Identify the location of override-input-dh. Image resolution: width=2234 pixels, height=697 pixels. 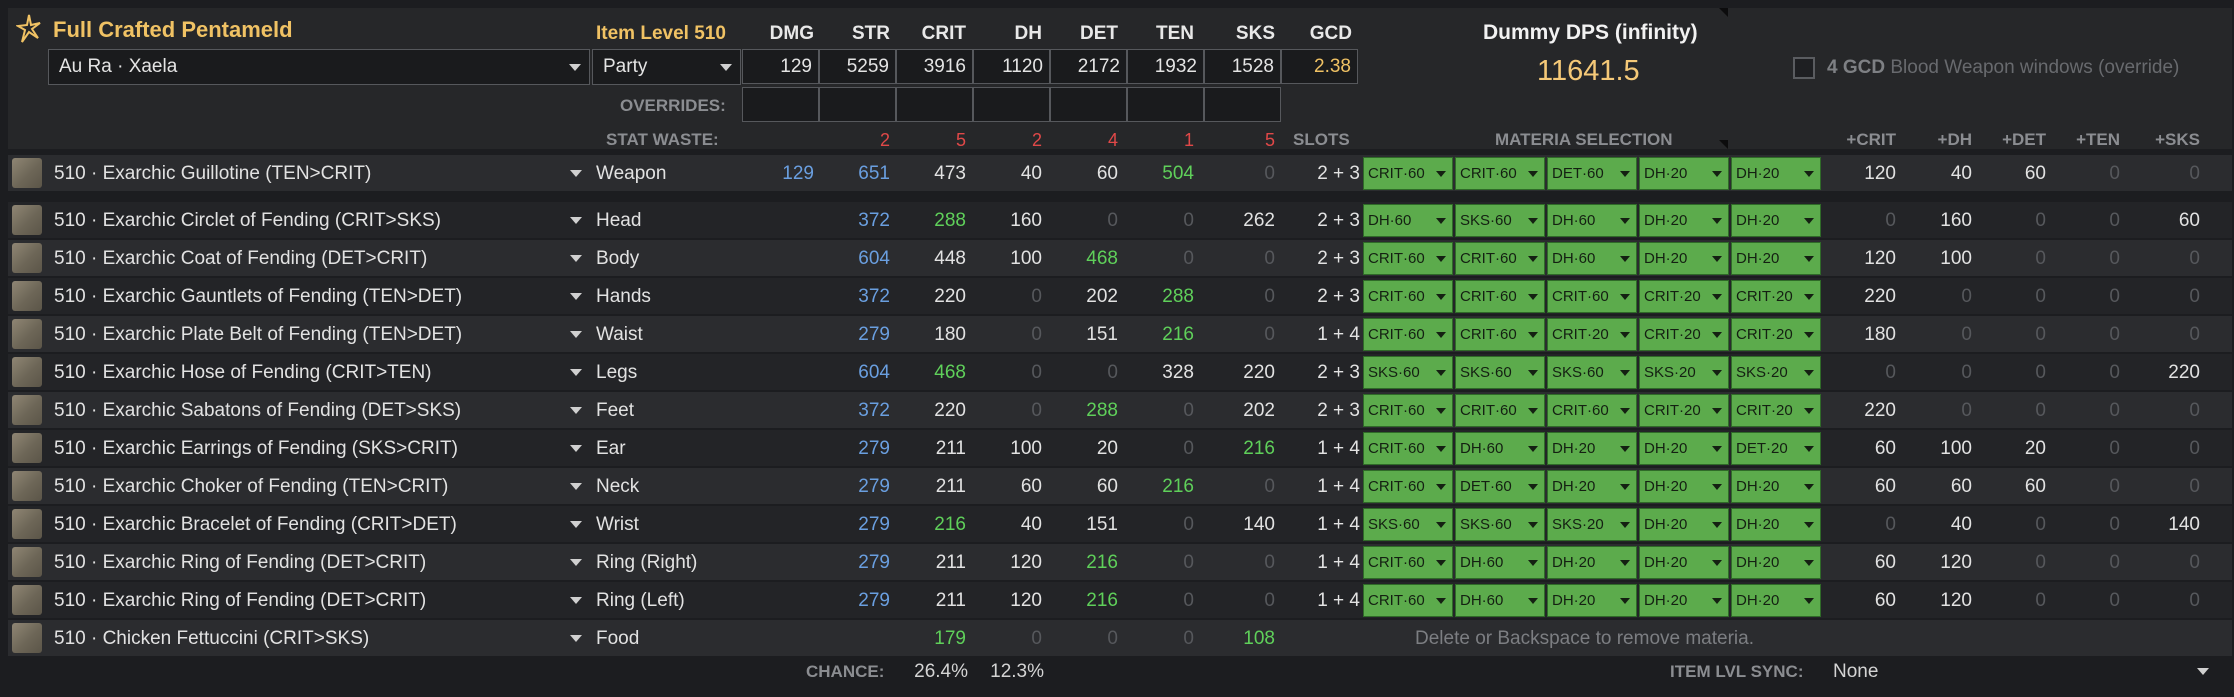
(1011, 104).